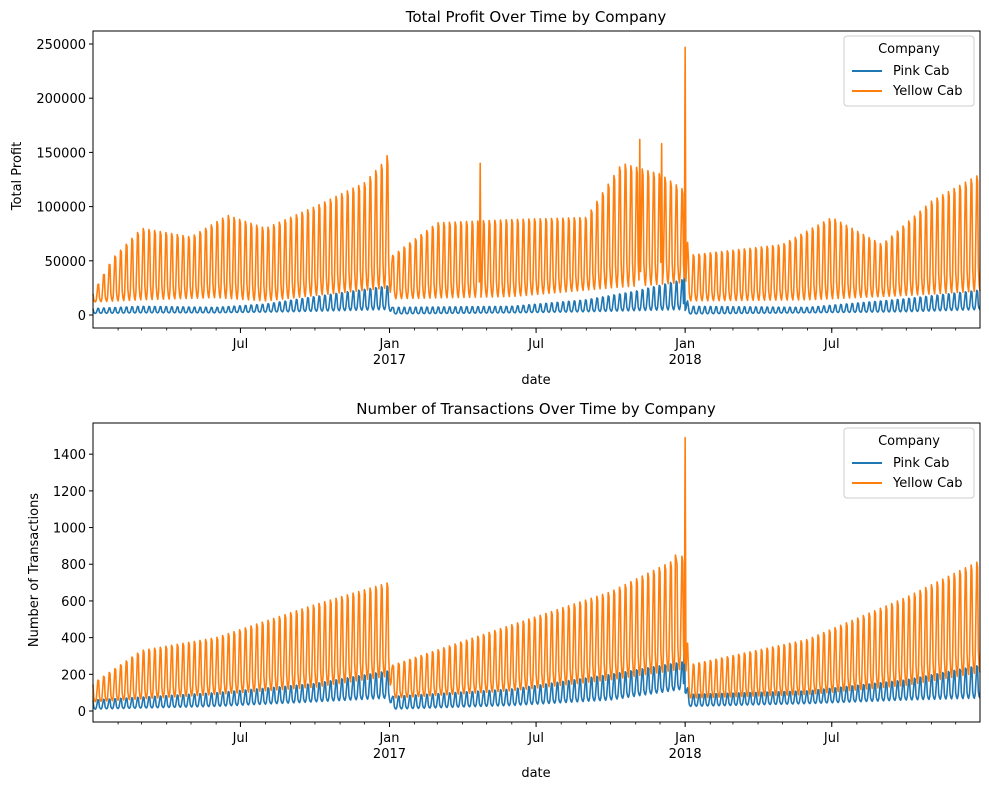 This screenshot has width=989, height=794. I want to click on y-tick-label: 600, so click(73, 602).